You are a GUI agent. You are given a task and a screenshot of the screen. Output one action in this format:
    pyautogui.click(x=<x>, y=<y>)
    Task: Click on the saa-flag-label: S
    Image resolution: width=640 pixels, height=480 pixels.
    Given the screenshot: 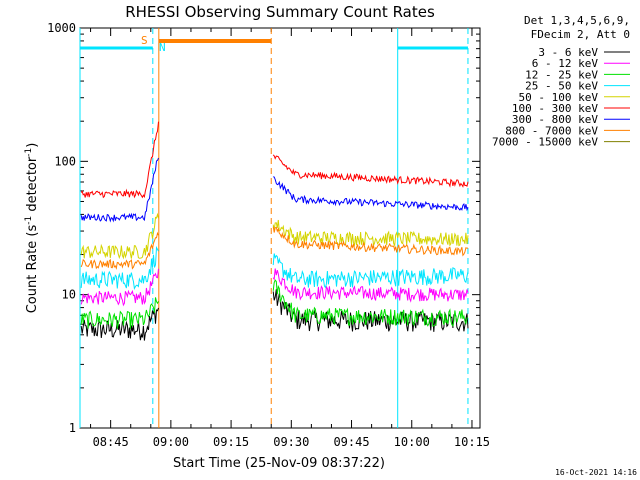 What is the action you would take?
    pyautogui.click(x=144, y=40)
    